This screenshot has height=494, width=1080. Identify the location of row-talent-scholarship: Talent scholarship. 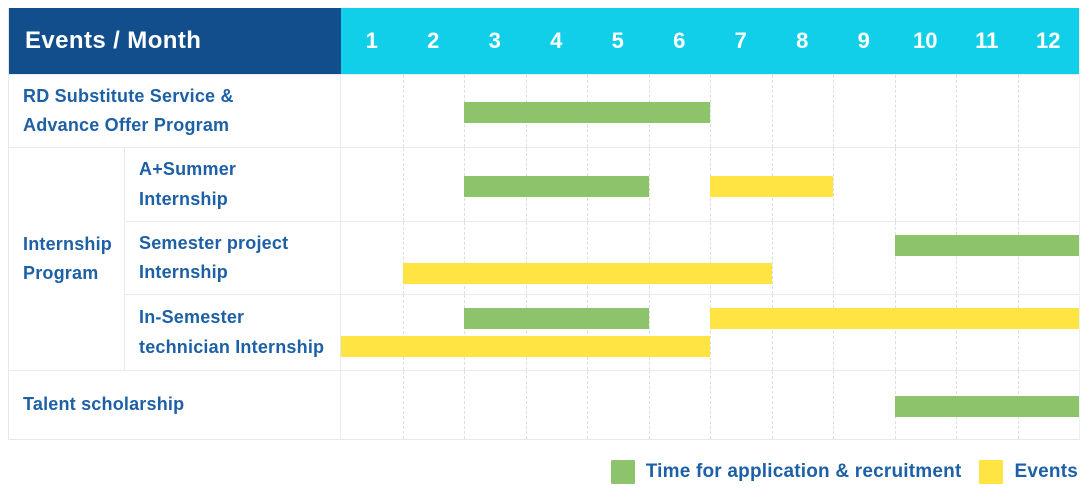
(544, 404).